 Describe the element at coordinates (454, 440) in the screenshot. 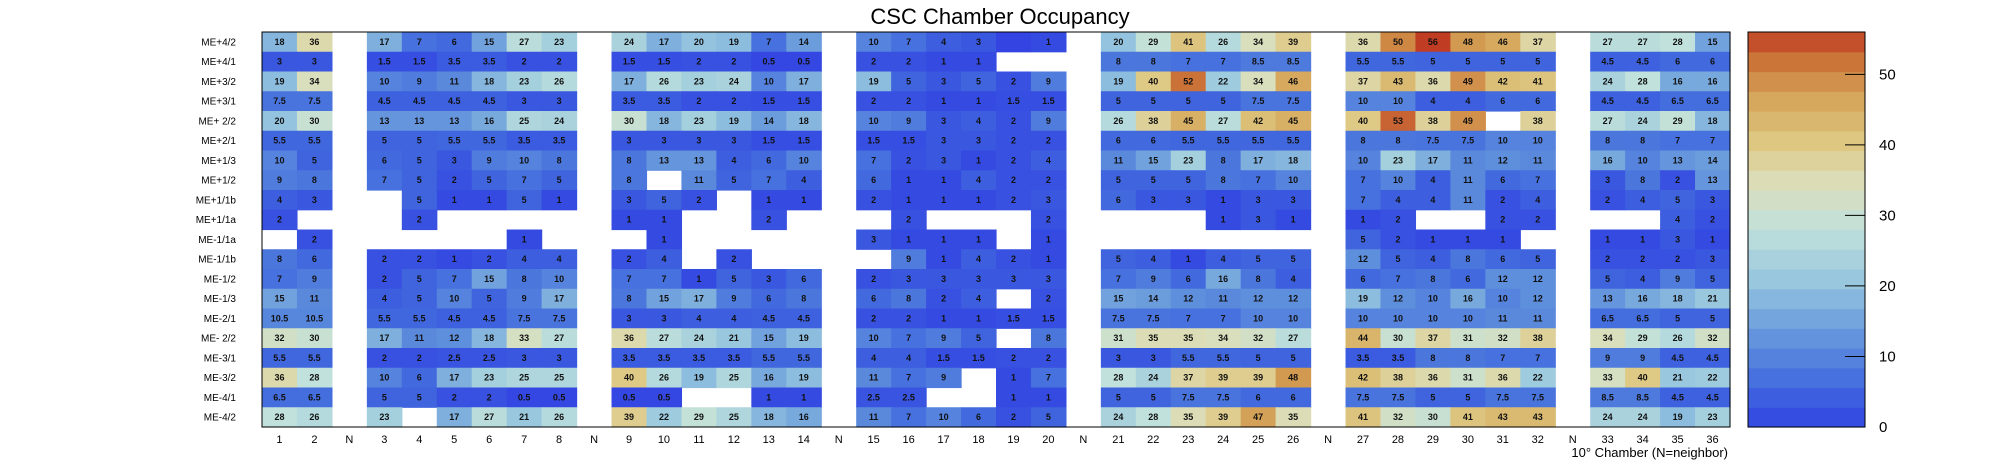

I see `x-tick-label: 5` at that location.